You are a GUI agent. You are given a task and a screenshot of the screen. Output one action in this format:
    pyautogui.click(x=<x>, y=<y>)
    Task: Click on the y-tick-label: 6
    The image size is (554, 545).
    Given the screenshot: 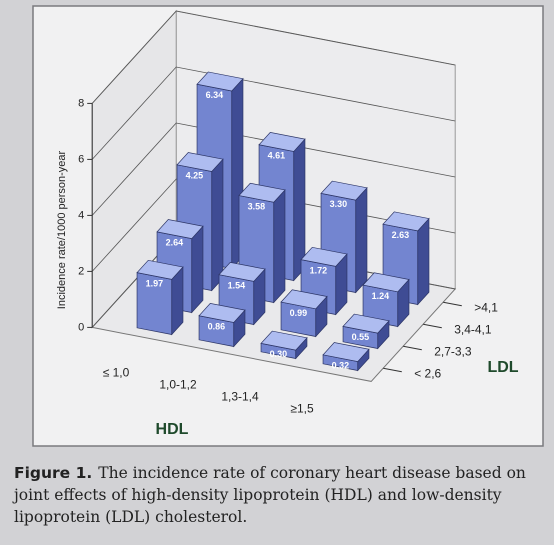 What is the action you would take?
    pyautogui.click(x=81, y=159)
    